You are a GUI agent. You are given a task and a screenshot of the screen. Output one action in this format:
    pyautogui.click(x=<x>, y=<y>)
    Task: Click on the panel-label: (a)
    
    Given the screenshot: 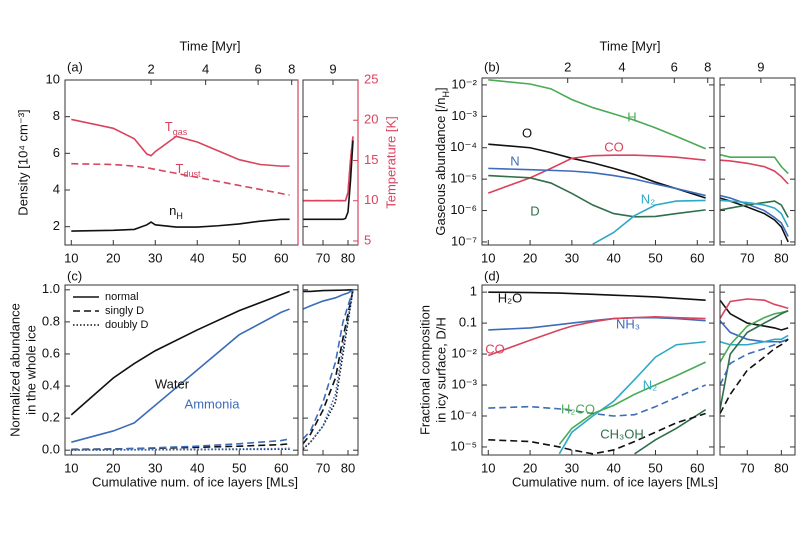 What is the action you would take?
    pyautogui.click(x=75, y=66)
    